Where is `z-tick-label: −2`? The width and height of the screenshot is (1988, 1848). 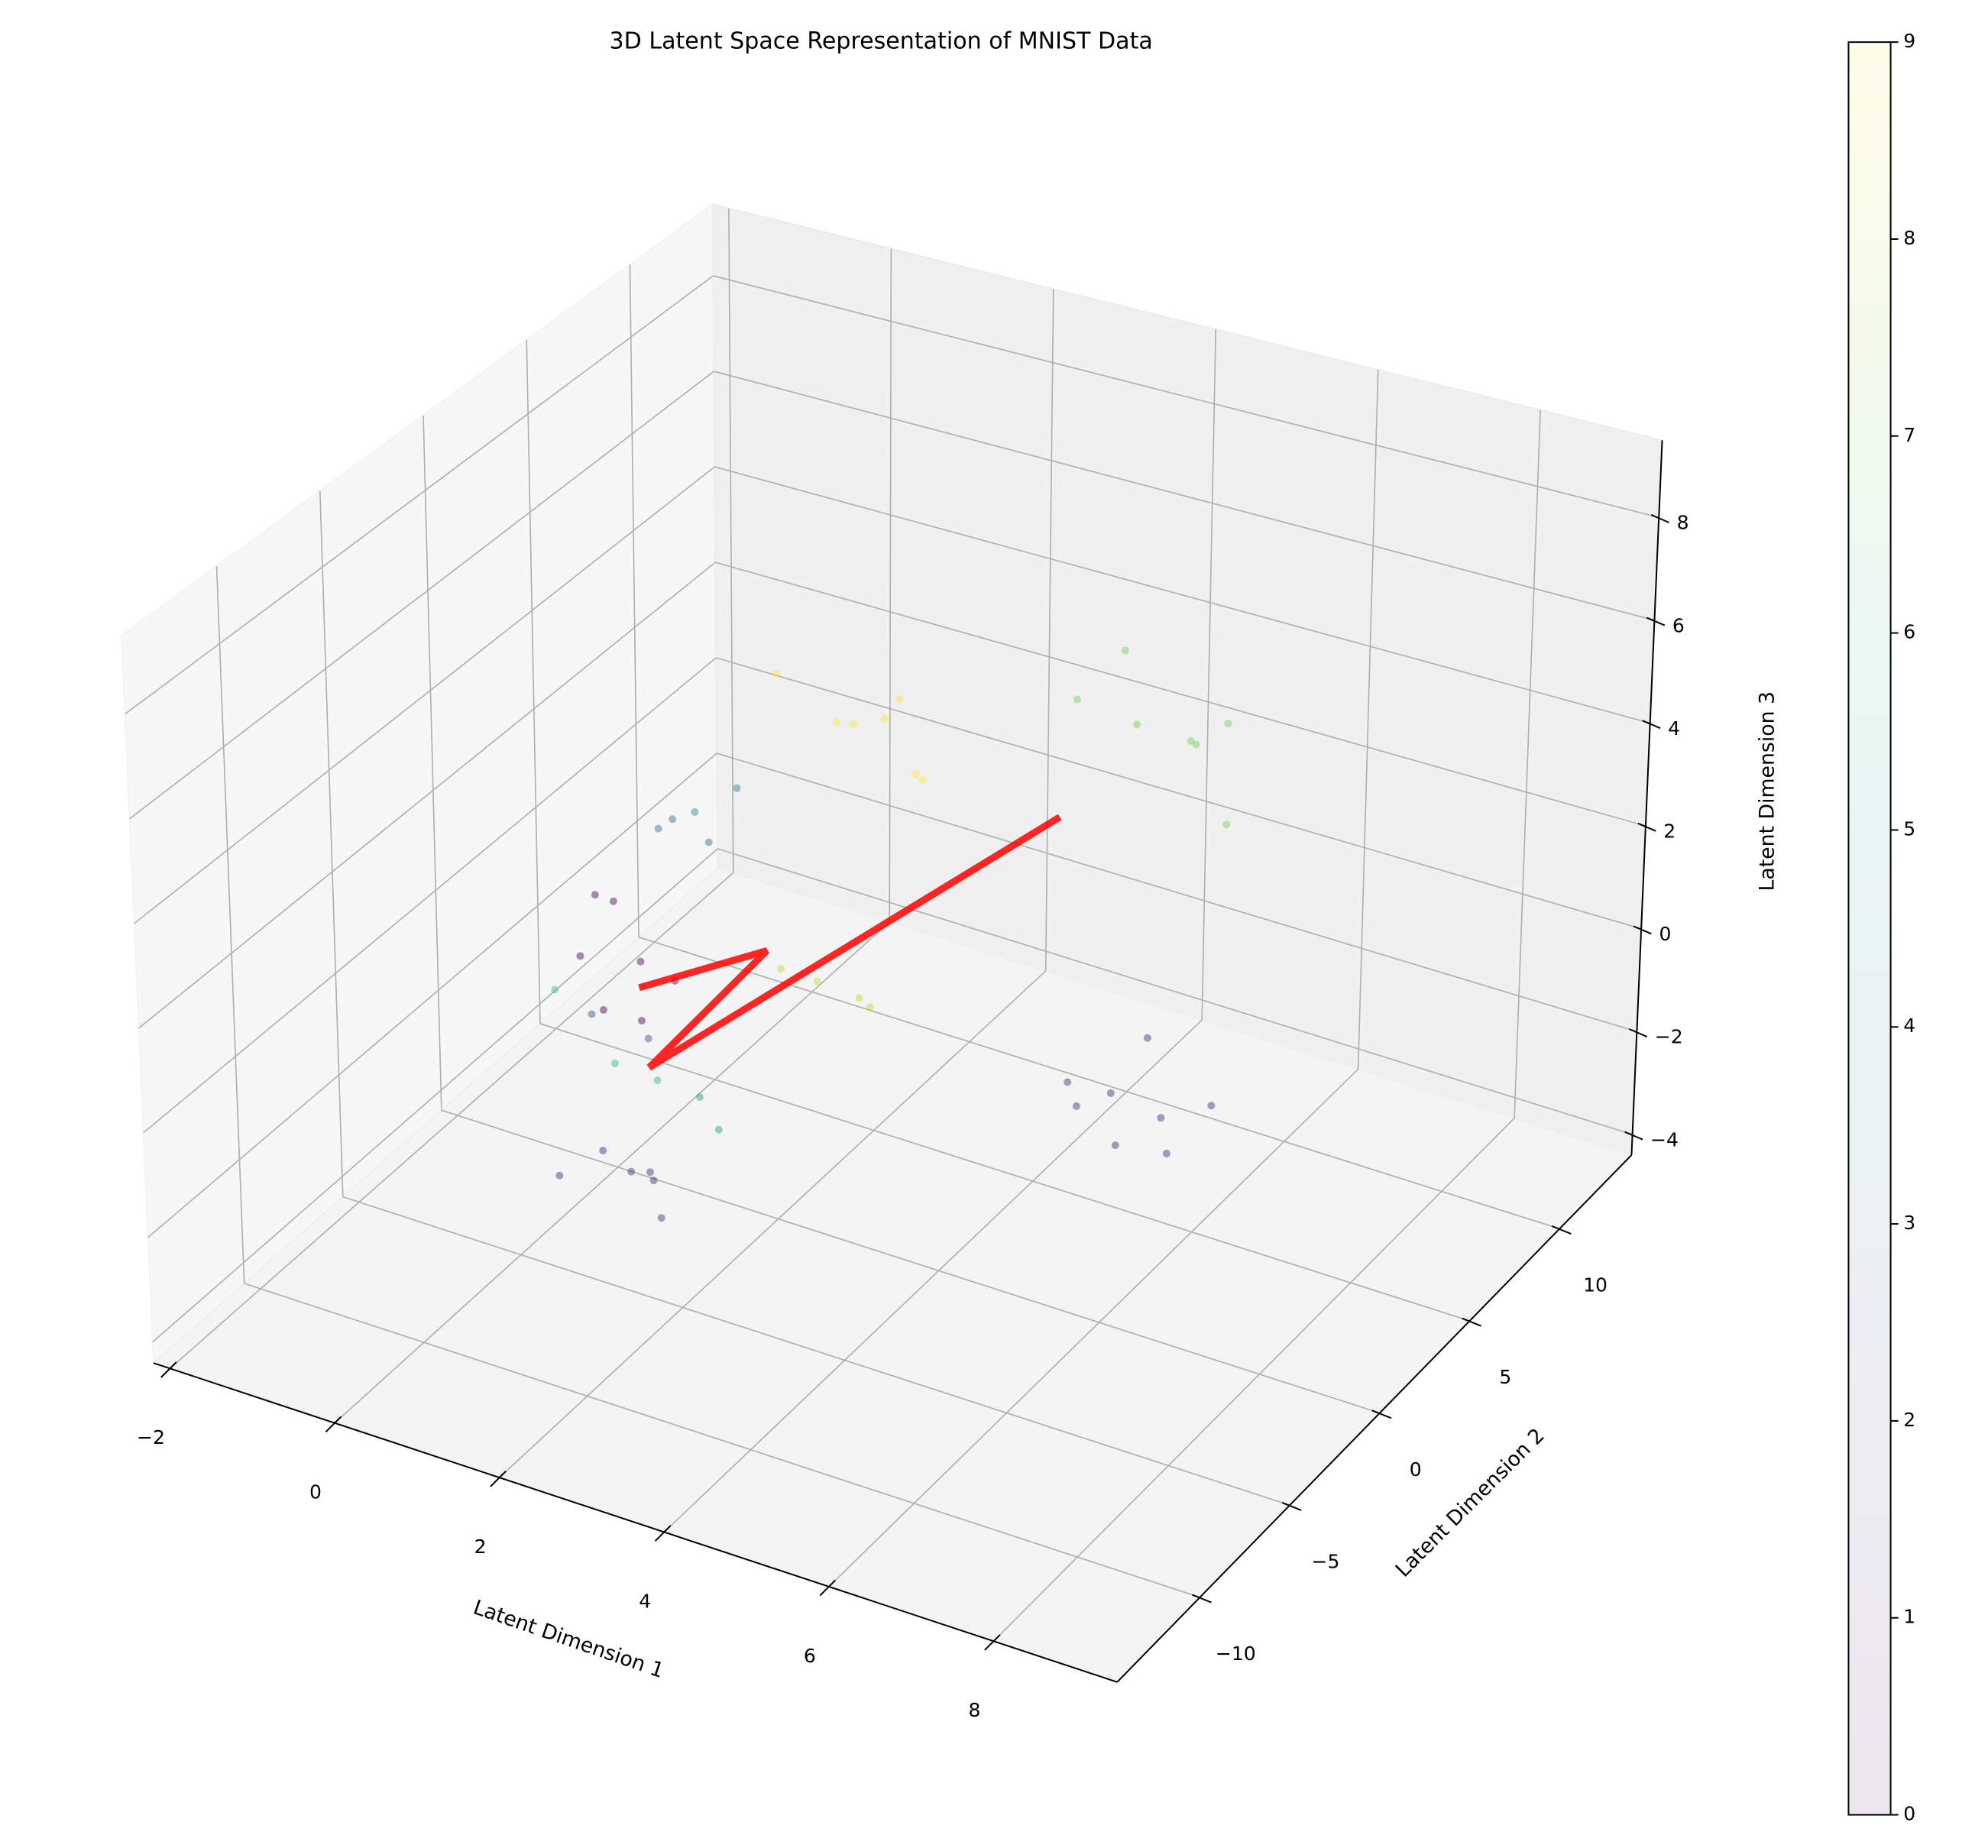
z-tick-label: −2 is located at coordinates (1669, 1037).